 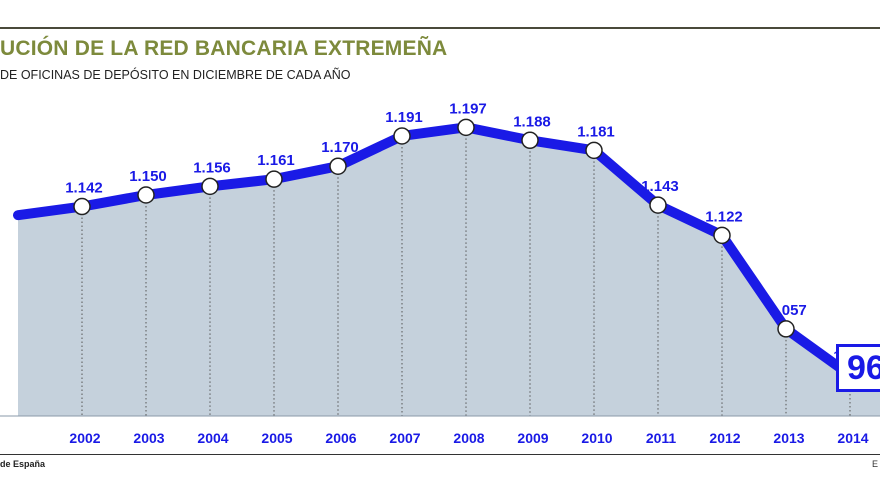 I want to click on x-tick-label: 2011, so click(x=661, y=438).